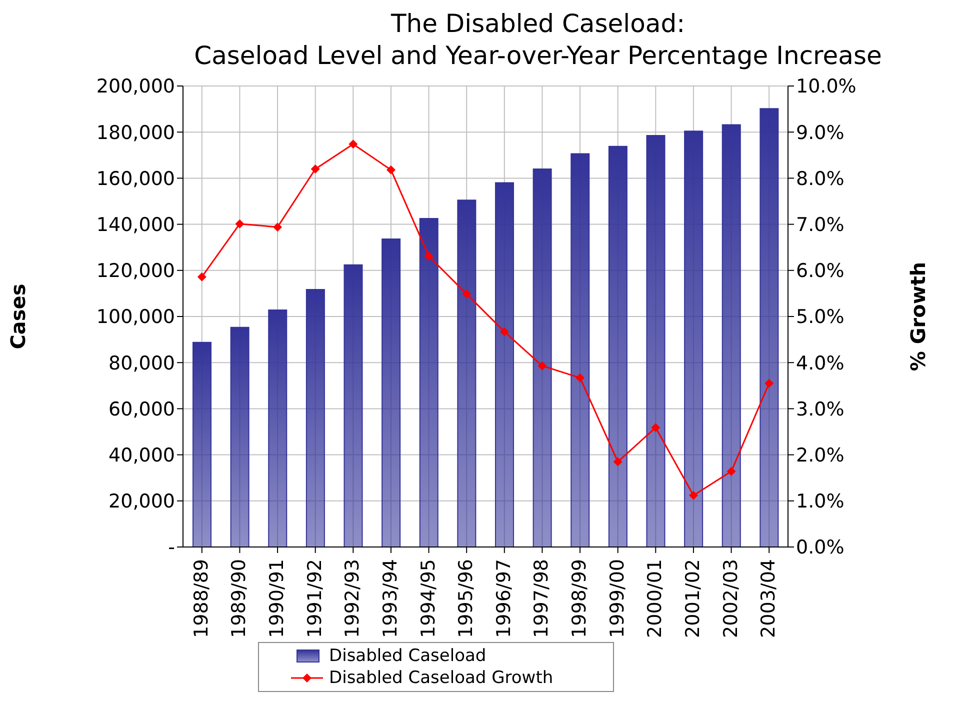 The height and width of the screenshot is (712, 956). I want to click on y-tick-label: 60,000, so click(141, 409).